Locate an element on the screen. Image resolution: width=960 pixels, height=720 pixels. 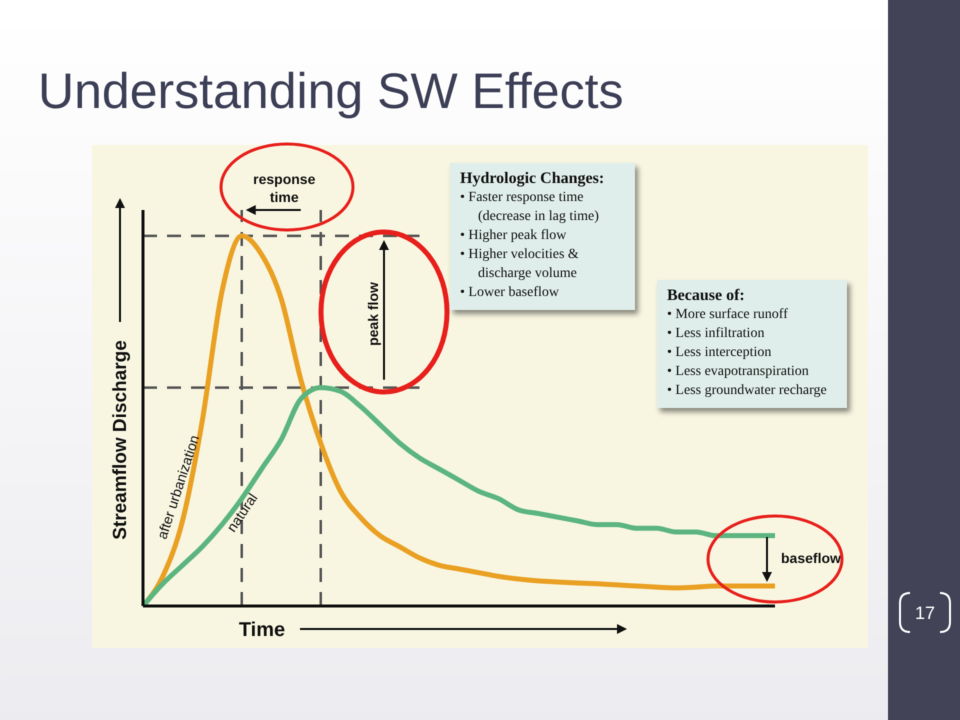
annotation: peak flow is located at coordinates (373, 314).